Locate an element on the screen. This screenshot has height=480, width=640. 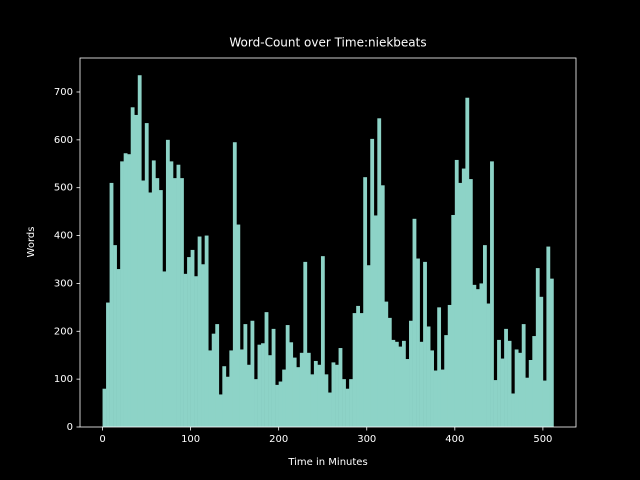
y-tick-label: 100 is located at coordinates (63, 379).